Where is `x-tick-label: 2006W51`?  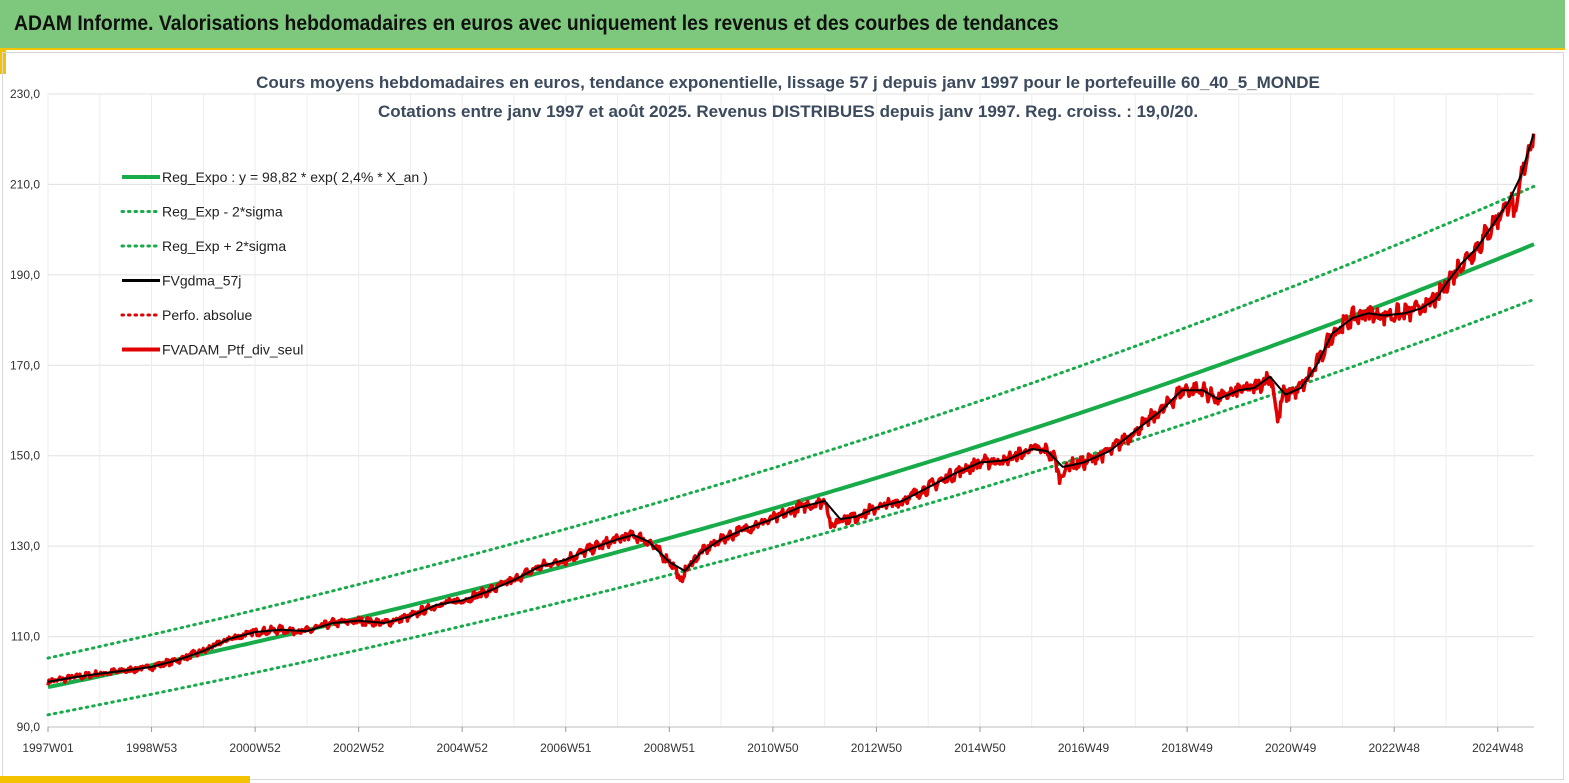
x-tick-label: 2006W51 is located at coordinates (566, 748).